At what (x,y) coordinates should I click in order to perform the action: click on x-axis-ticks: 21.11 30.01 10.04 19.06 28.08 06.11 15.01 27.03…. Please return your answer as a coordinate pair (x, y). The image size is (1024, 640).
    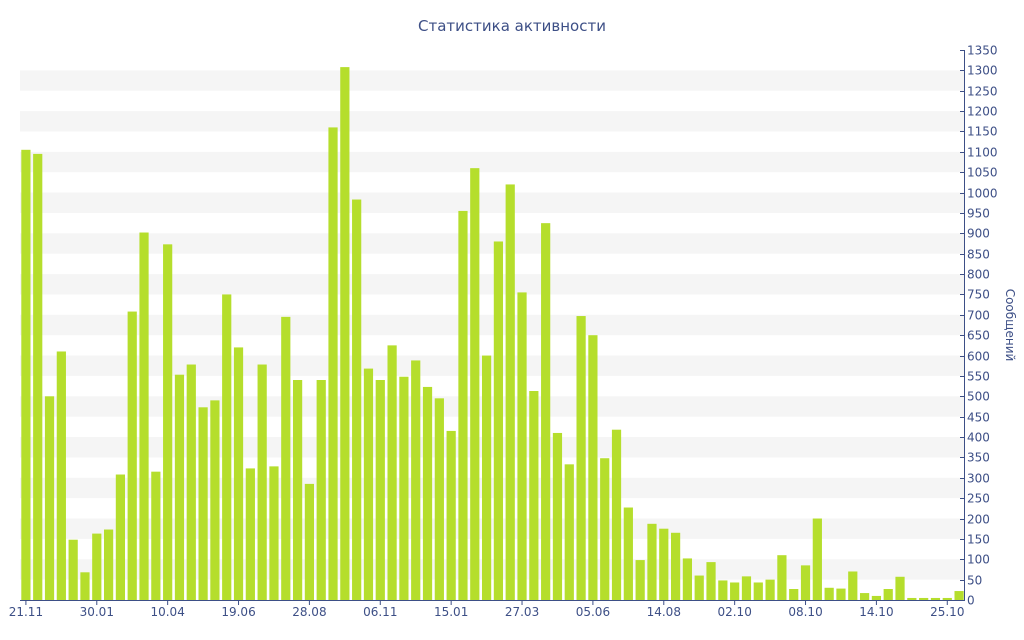
    Looking at the image, I should click on (486, 609).